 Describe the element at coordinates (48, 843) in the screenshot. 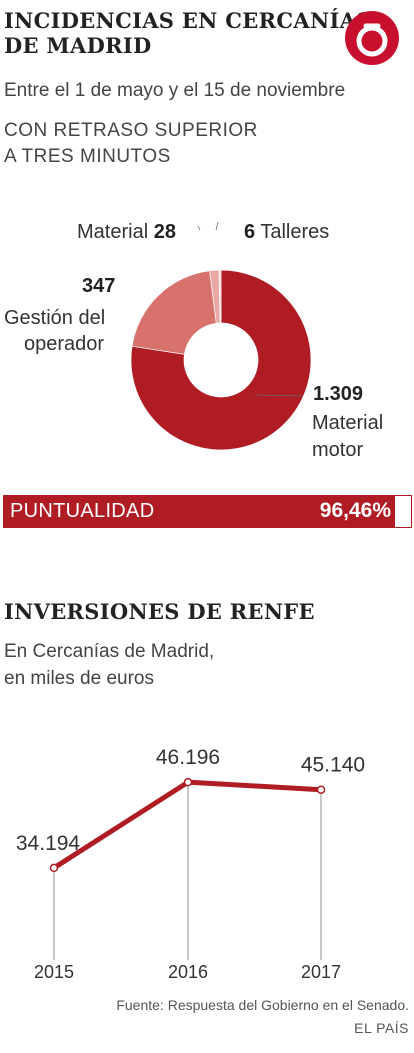

I see `data-label: 34.194` at that location.